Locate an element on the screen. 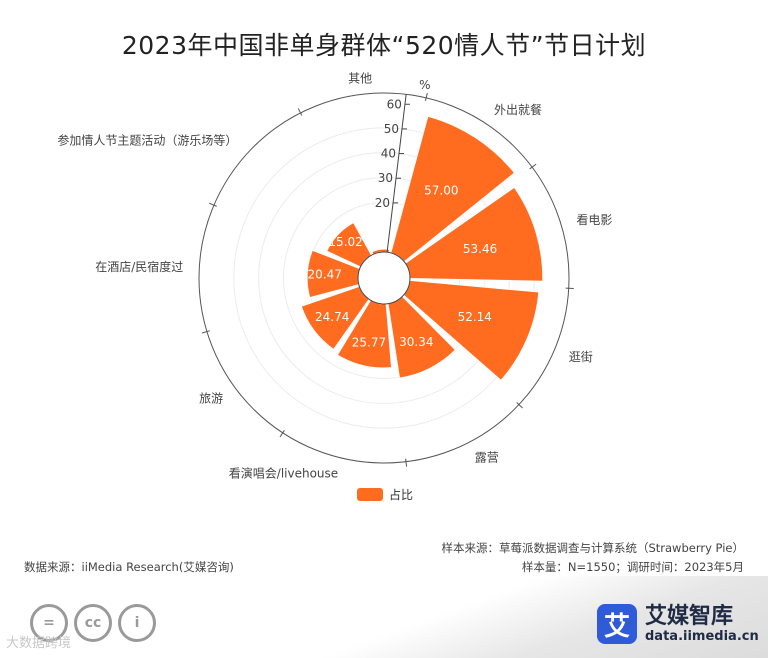  data-source-note: 数据来源：iiMedia Research(艾媒咨询) is located at coordinates (129, 567).